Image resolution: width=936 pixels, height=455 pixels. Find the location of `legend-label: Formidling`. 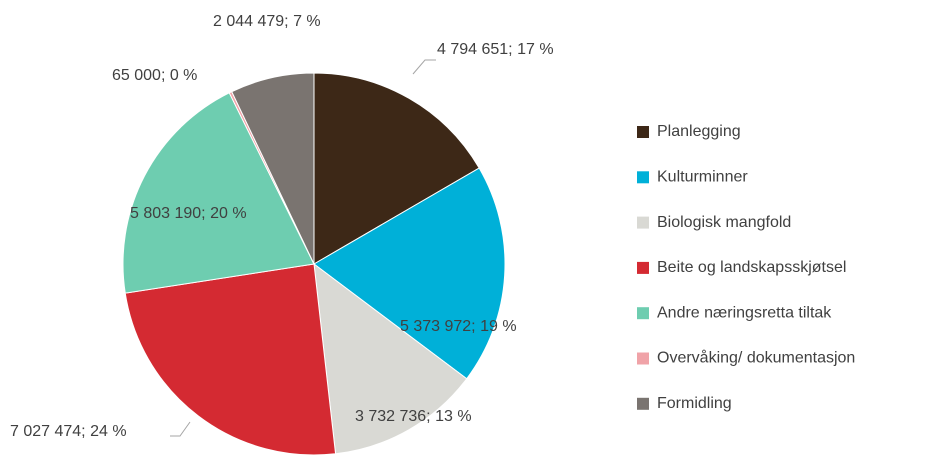

legend-label: Formidling is located at coordinates (694, 403).